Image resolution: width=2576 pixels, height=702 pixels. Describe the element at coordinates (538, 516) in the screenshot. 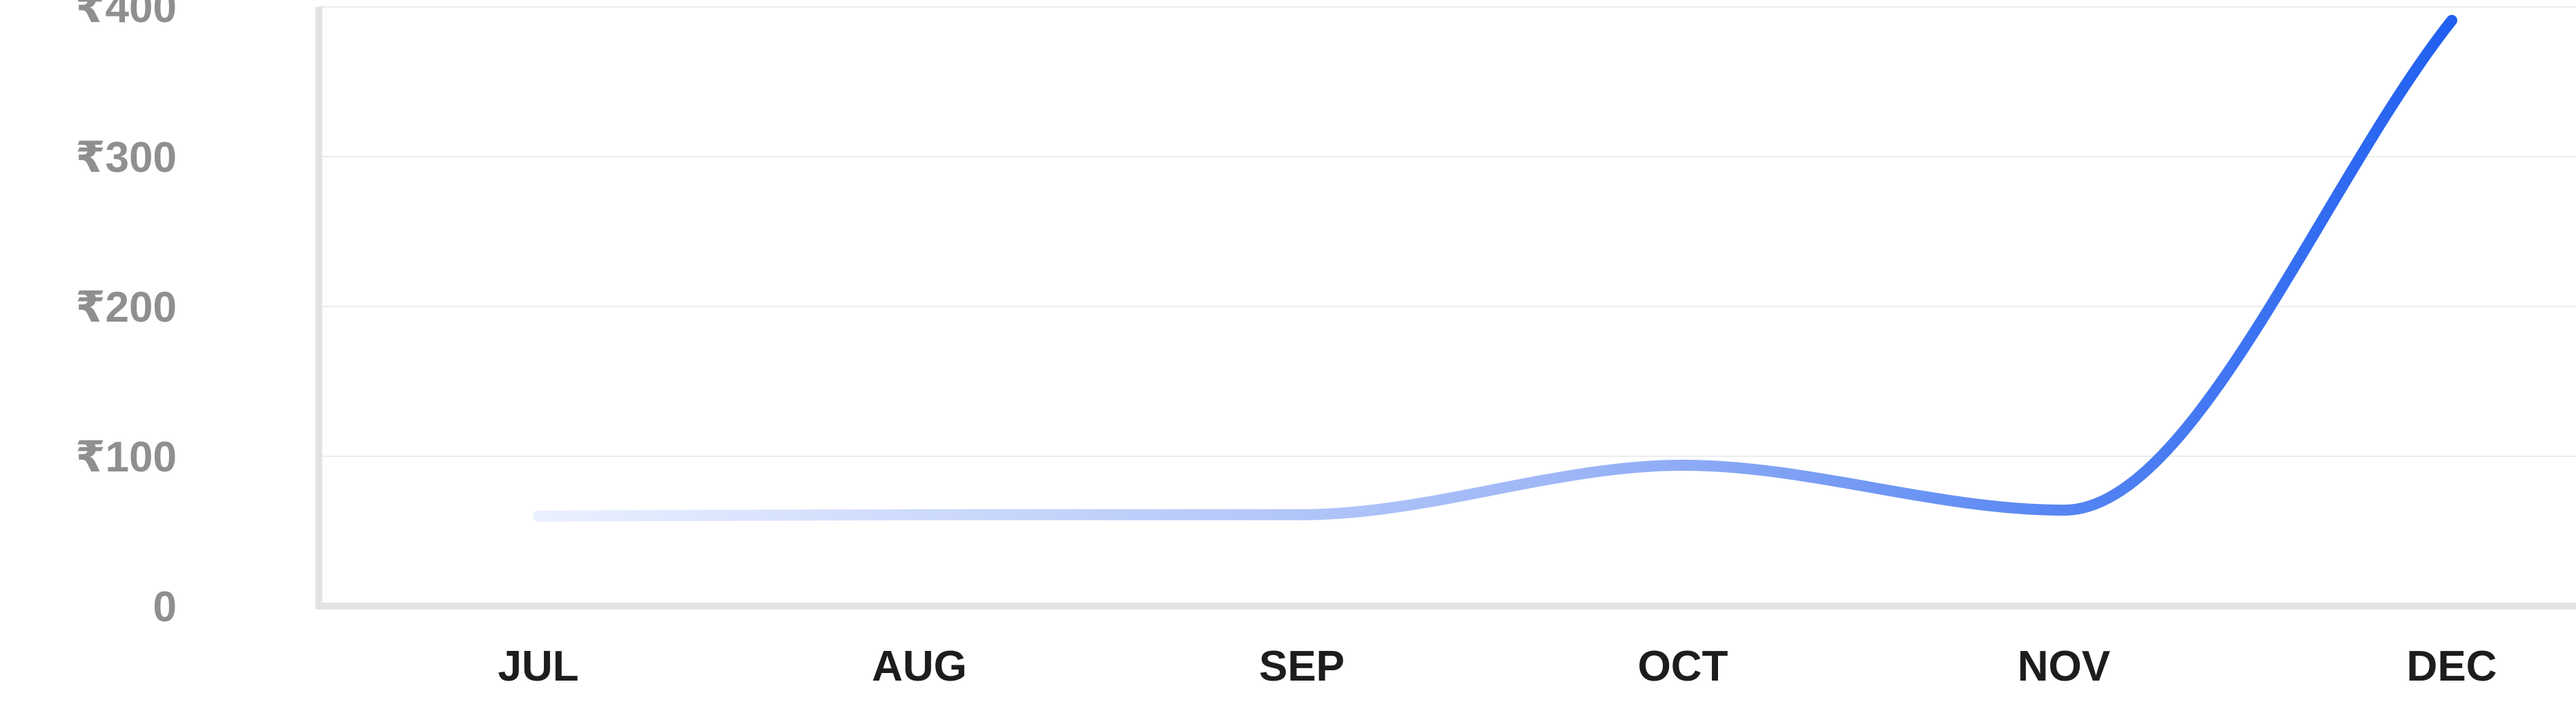

I see `data-point-jul` at that location.